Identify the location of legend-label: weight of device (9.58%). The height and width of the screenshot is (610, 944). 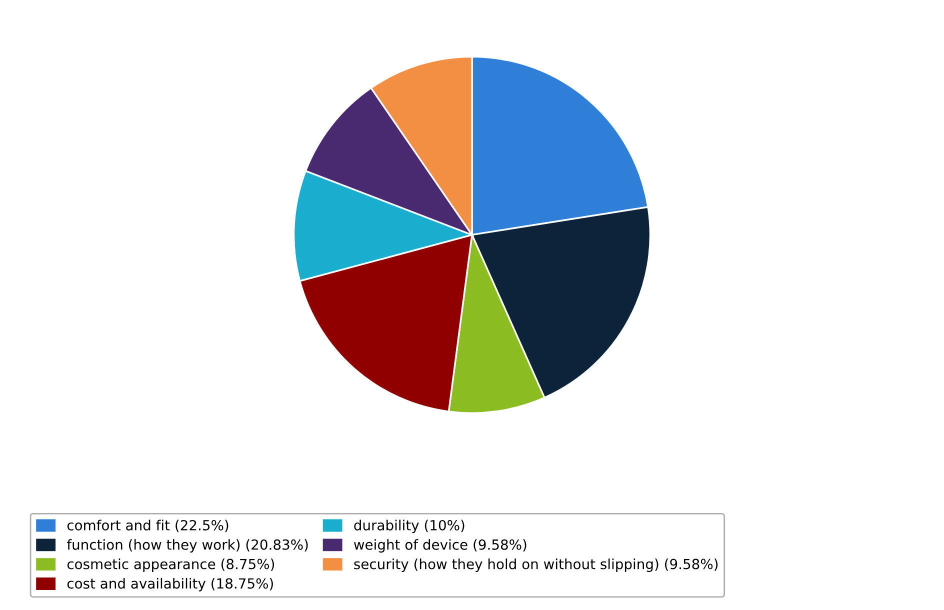
(440, 546).